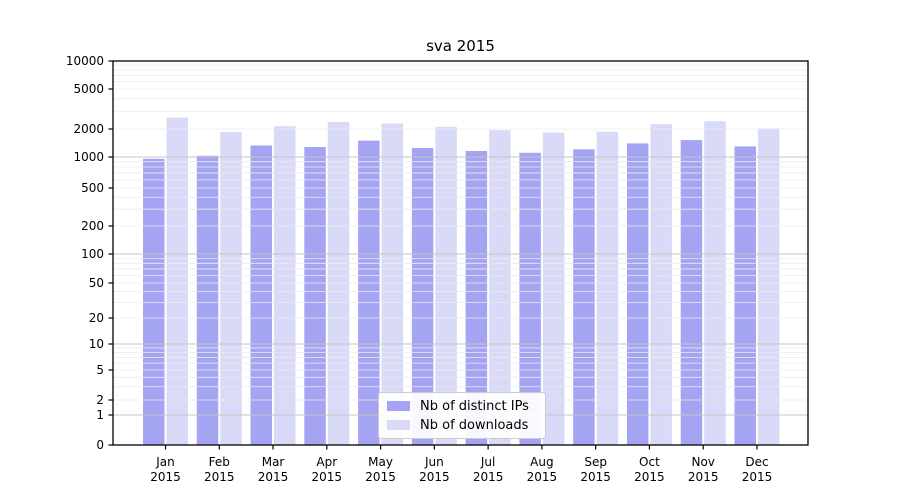  What do you see at coordinates (768, 287) in the screenshot?
I see `bar-dec-s1` at bounding box center [768, 287].